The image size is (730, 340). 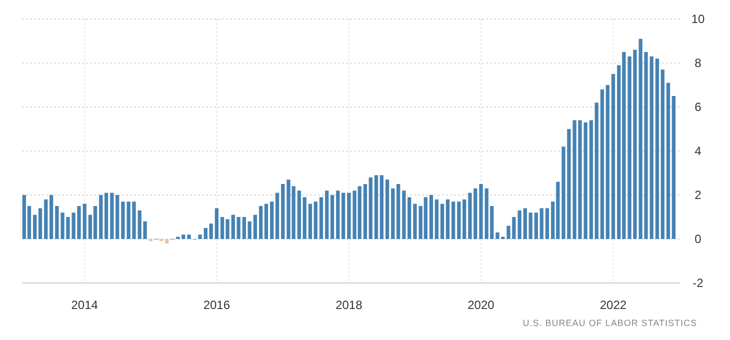 What do you see at coordinates (698, 239) in the screenshot?
I see `y-tick-label: 0` at bounding box center [698, 239].